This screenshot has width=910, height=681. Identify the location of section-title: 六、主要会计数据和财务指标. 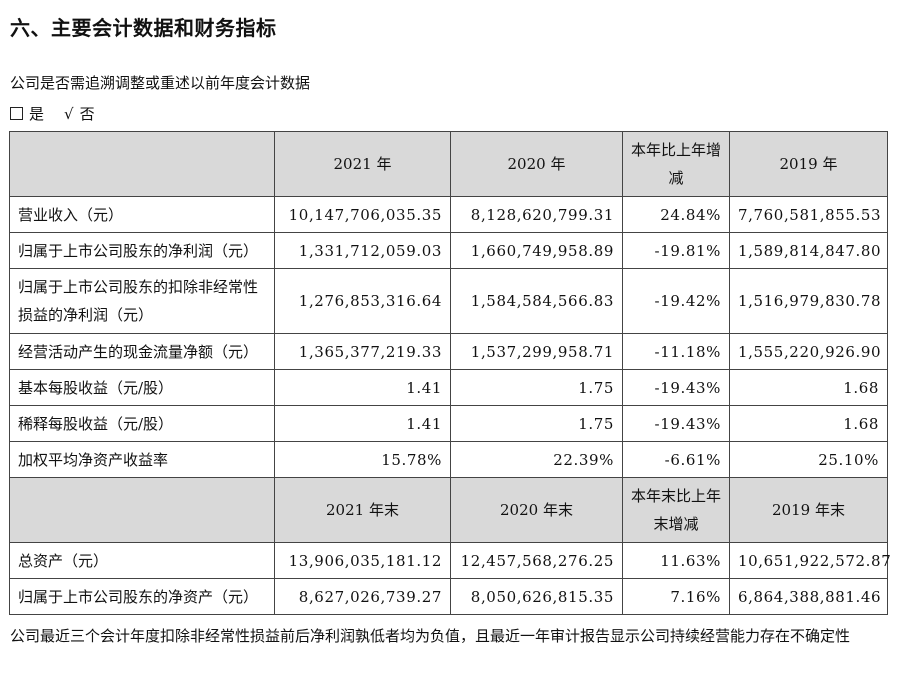
(143, 28).